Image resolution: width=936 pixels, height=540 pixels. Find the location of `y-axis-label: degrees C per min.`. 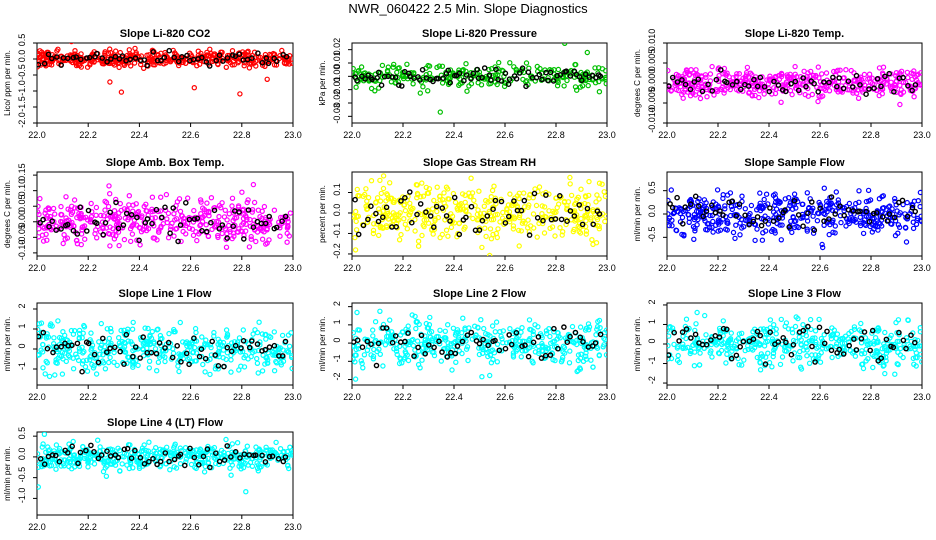

y-axis-label: degrees C per min. is located at coordinates (637, 83).